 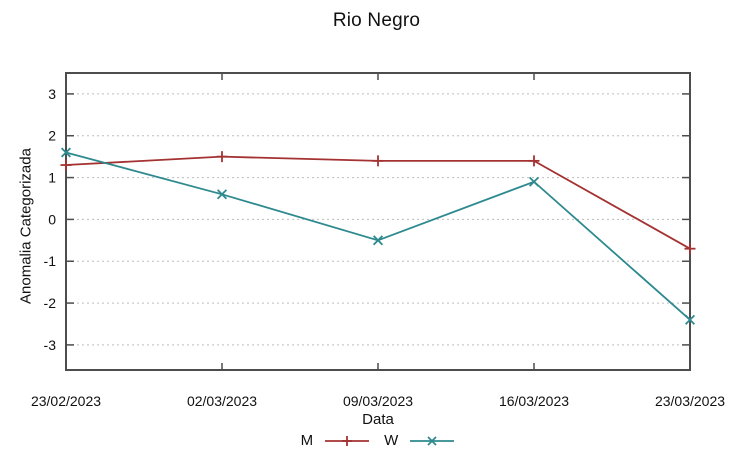 I want to click on y-tick-label: 2, so click(x=52, y=136).